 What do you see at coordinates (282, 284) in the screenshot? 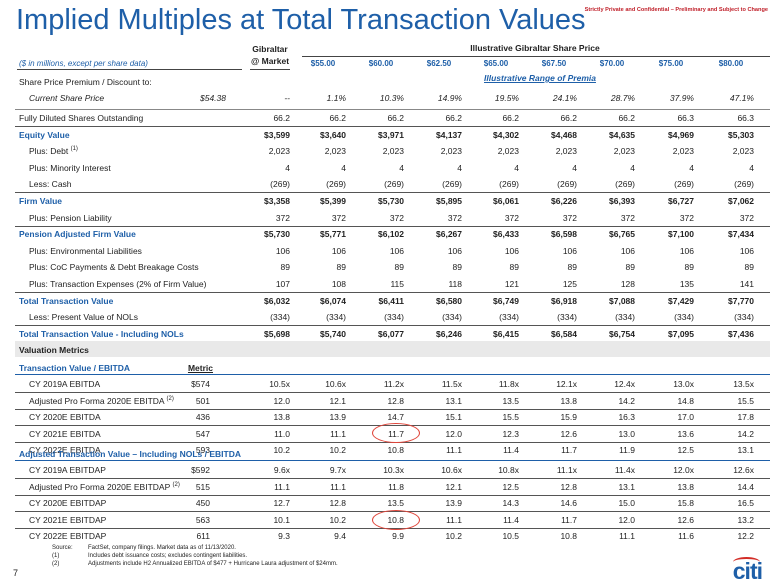
I see `gibraltar-value: 107` at bounding box center [282, 284].